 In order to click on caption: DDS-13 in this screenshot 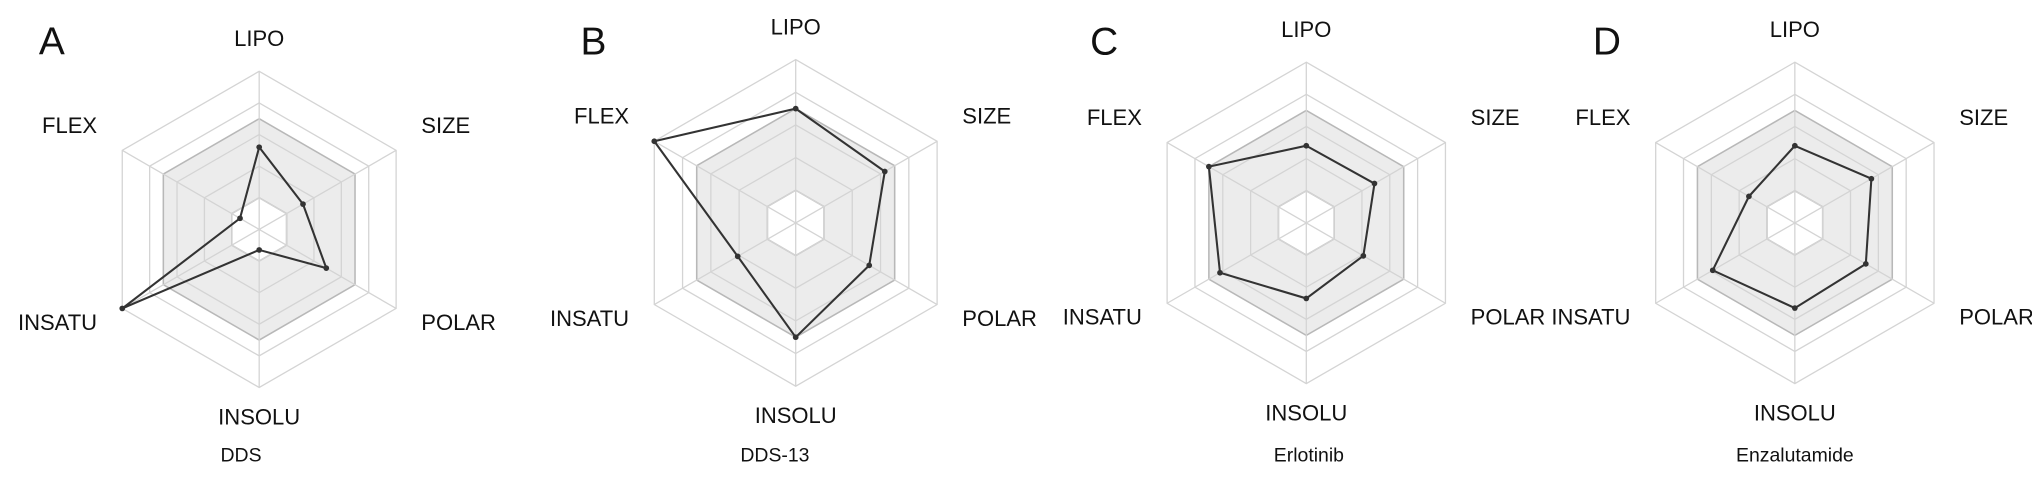, I will do `click(774, 455)`.